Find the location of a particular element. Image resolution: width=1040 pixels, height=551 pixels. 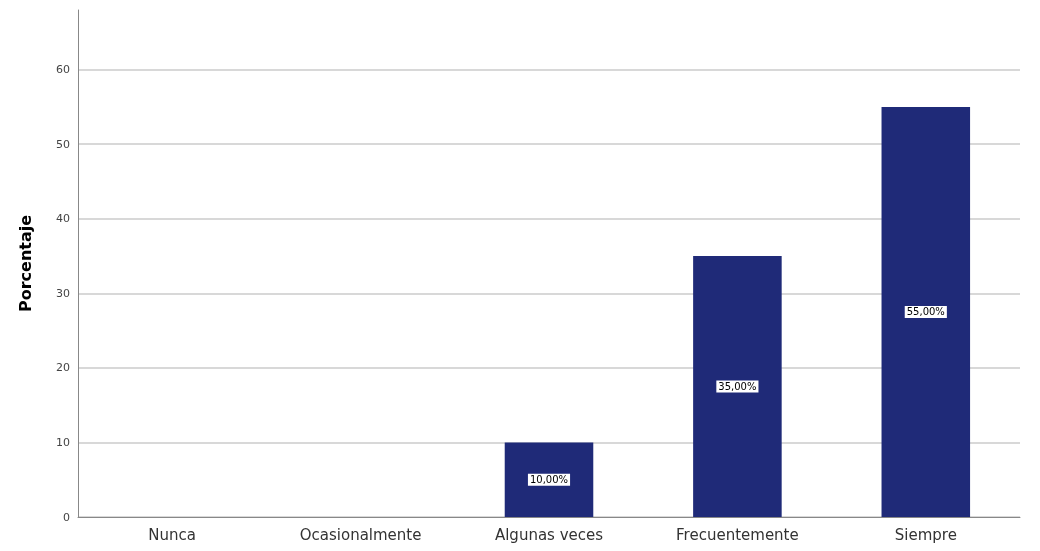

data-label: 35,00% is located at coordinates (737, 387).